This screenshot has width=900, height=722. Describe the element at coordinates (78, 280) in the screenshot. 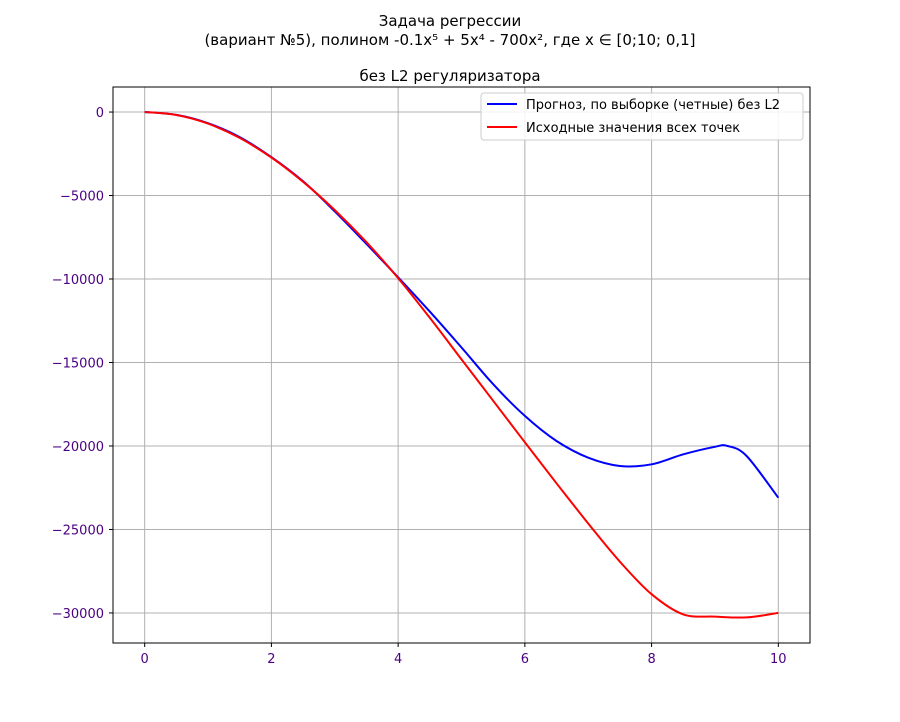

I see `y-tick-label: −10000` at that location.